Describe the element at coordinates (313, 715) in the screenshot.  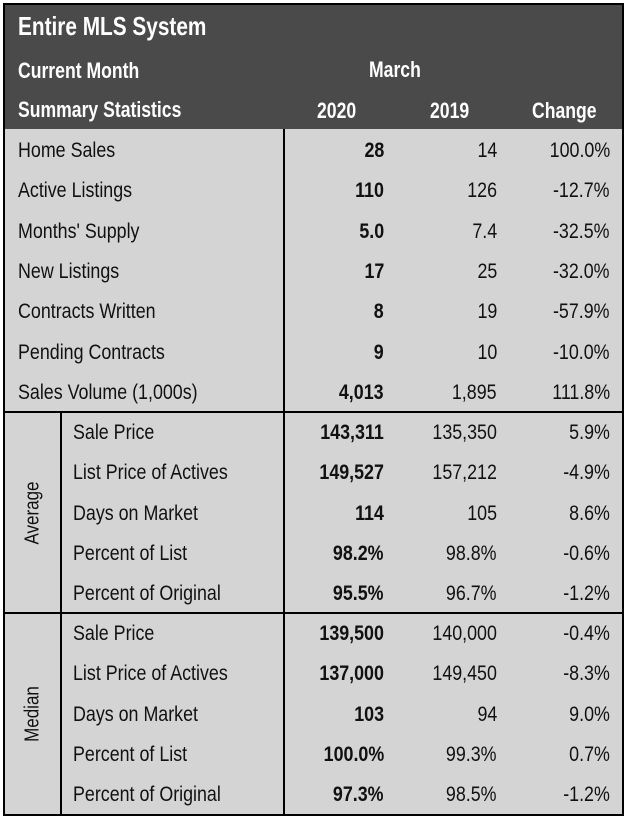
I see `table-row: Days on Market 103 94 9.0%` at that location.